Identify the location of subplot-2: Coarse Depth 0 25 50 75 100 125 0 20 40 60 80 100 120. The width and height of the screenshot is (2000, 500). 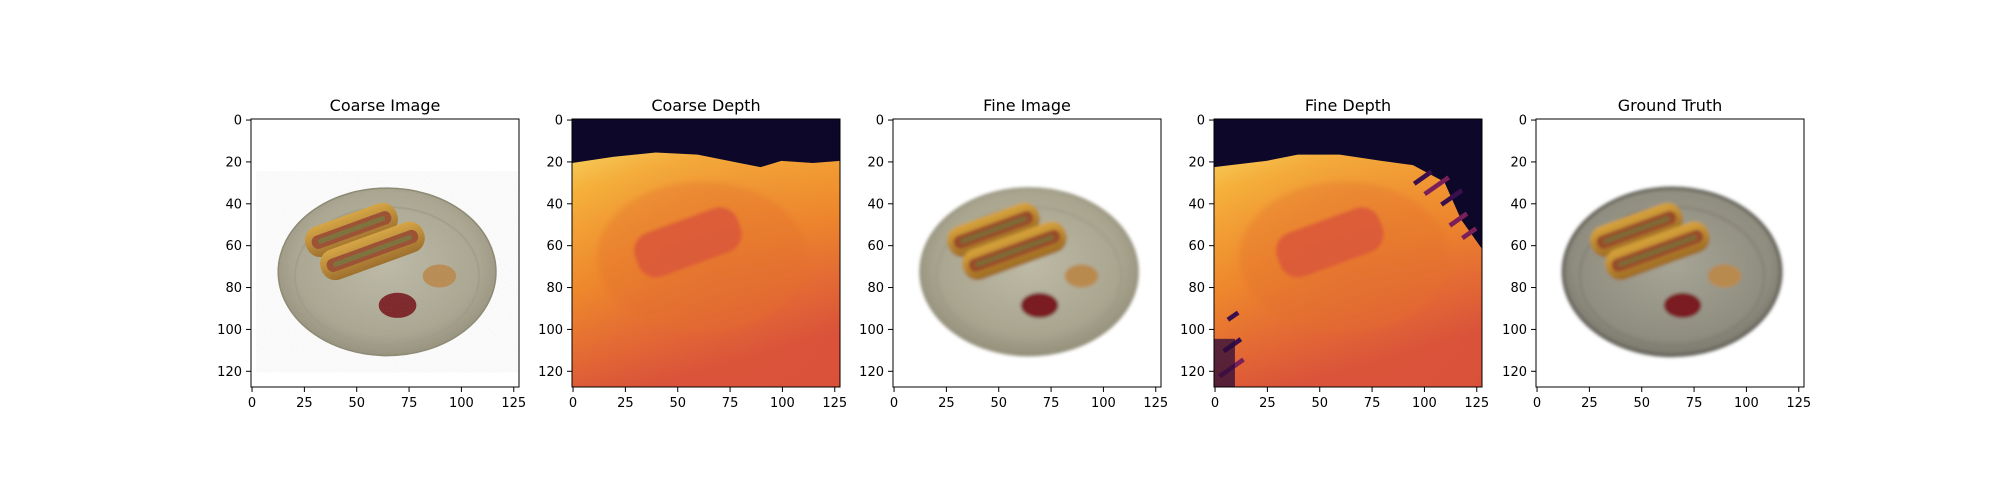
(692, 253).